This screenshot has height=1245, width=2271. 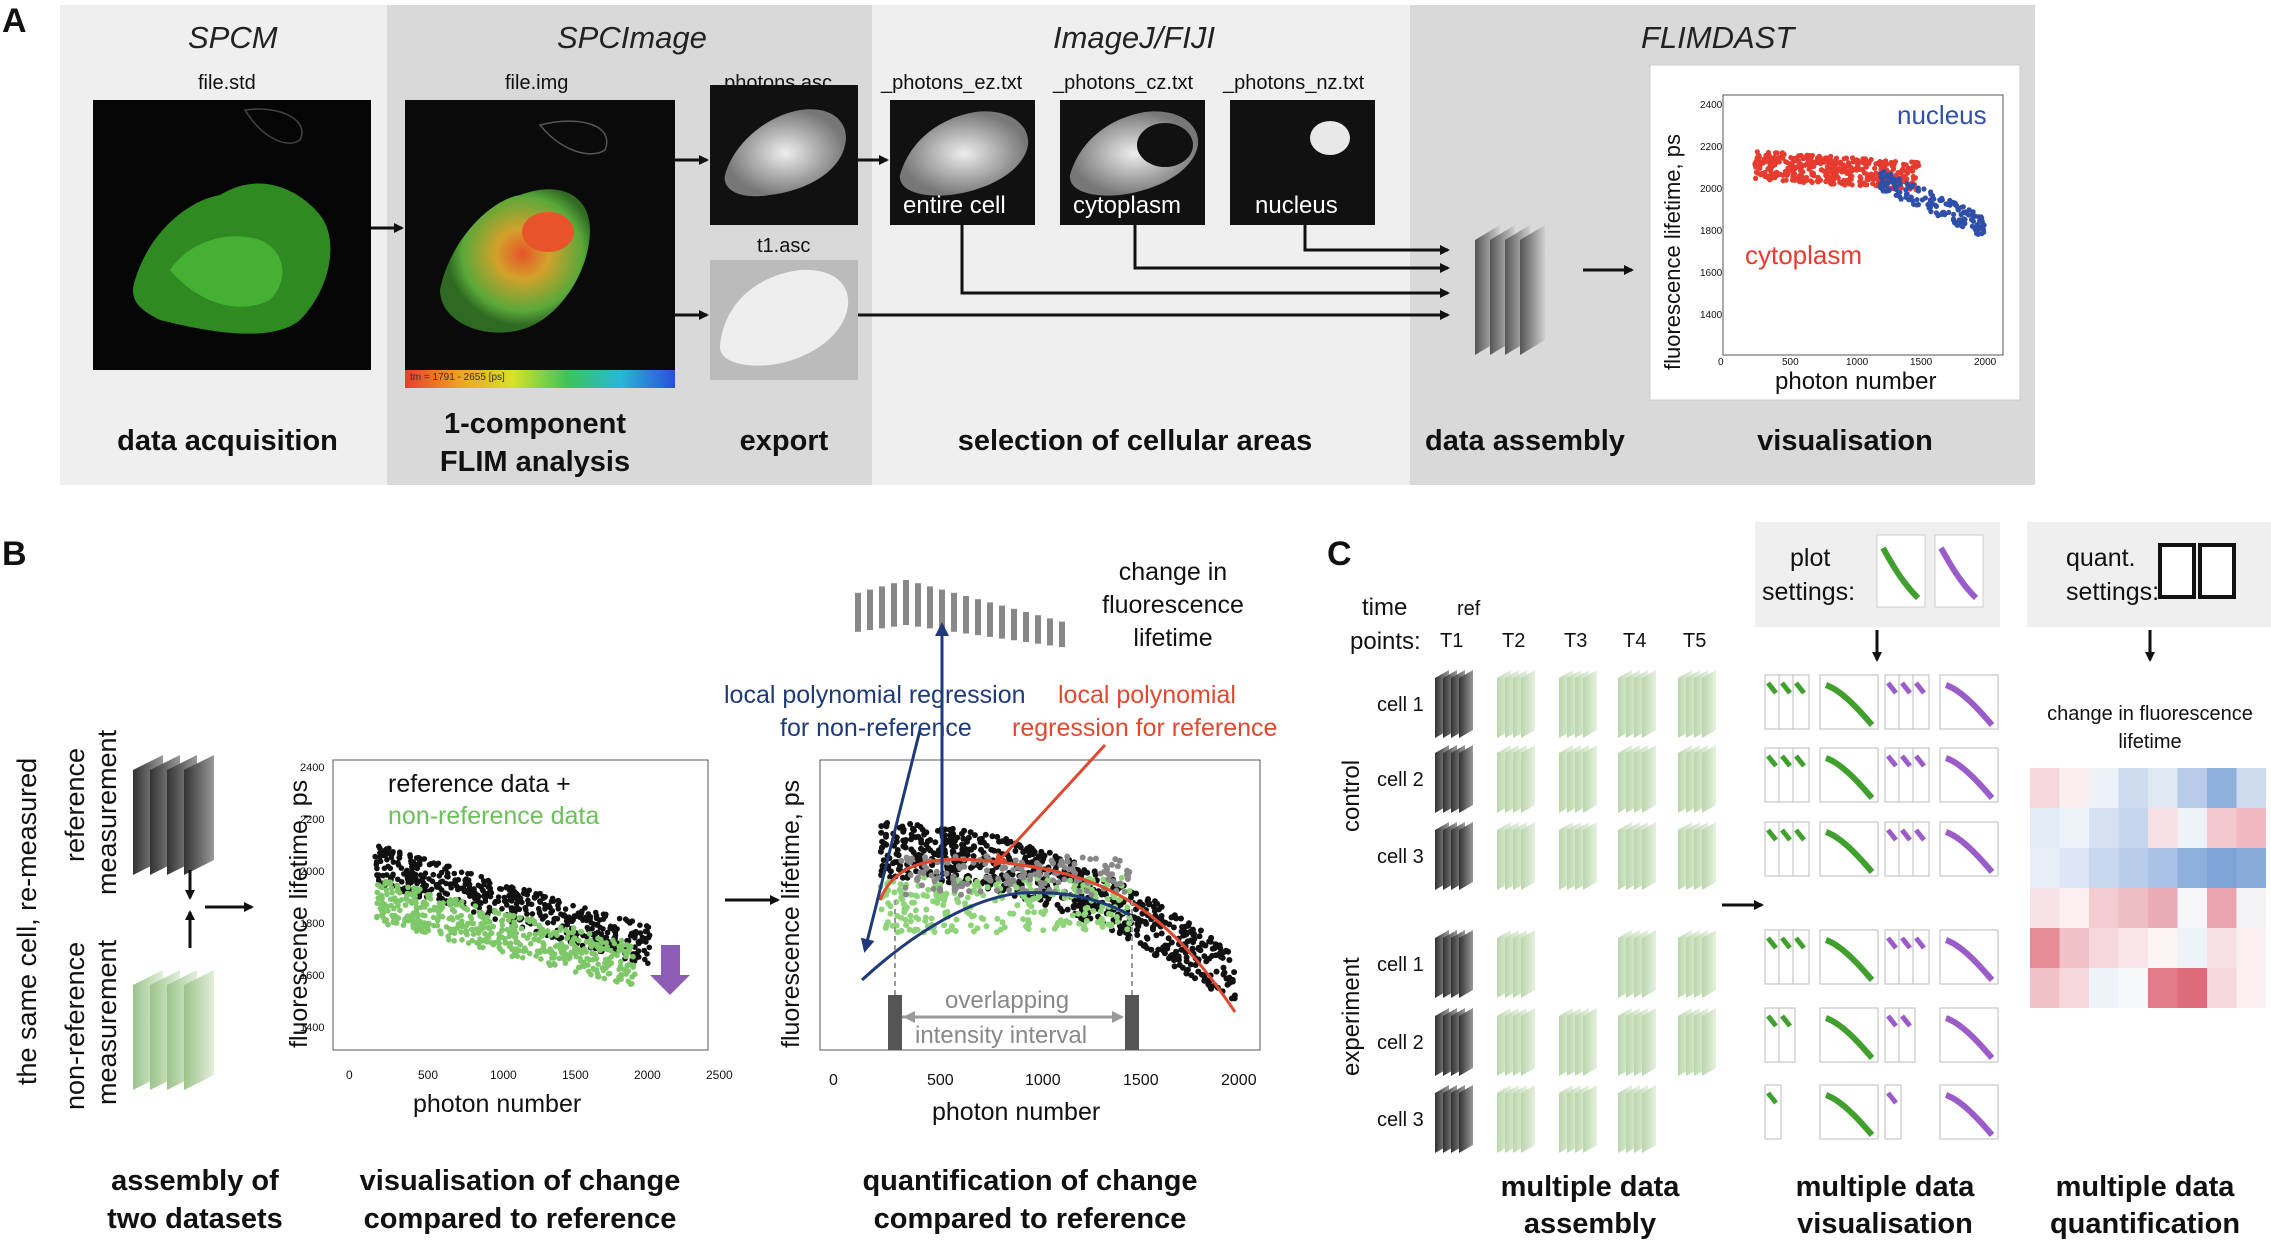 I want to click on b-plot2-scatter, so click(x=1057, y=911).